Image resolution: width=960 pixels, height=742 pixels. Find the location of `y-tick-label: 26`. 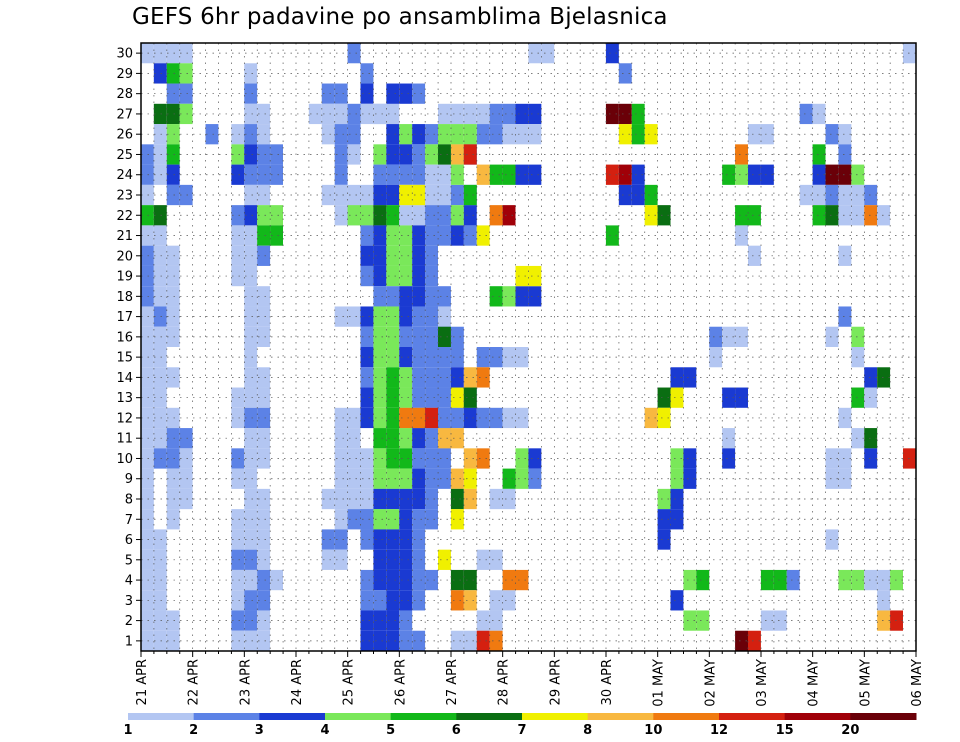

y-tick-label: 26 is located at coordinates (124, 135).